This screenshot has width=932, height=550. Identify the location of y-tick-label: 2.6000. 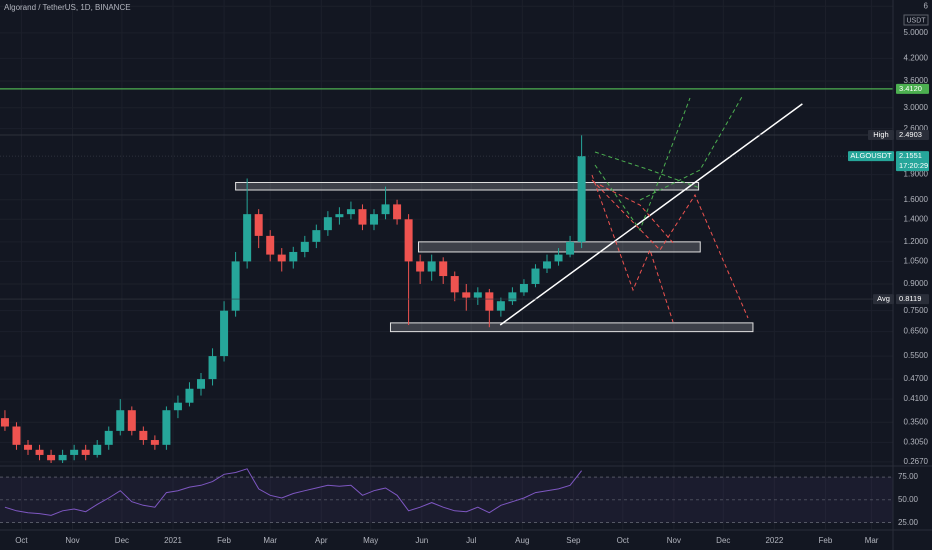
(916, 128).